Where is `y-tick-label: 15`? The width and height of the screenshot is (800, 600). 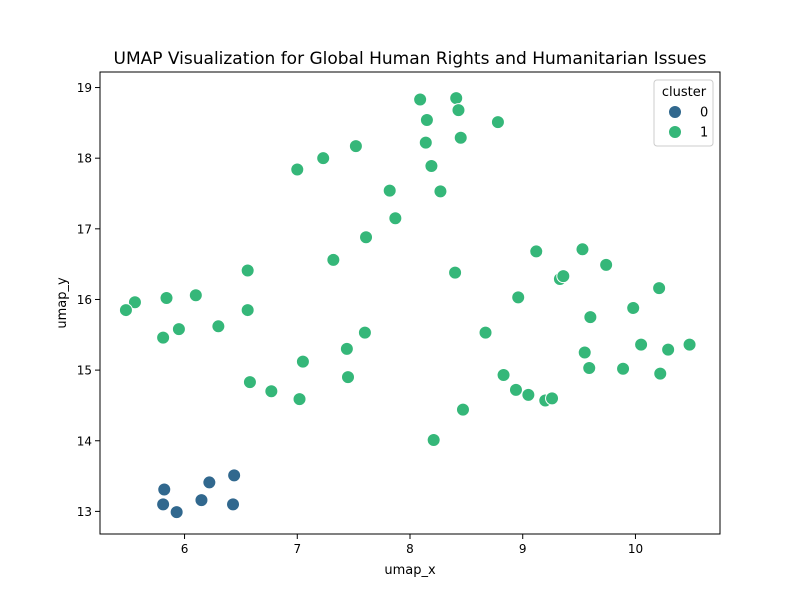
y-tick-label: 15 is located at coordinates (84, 371).